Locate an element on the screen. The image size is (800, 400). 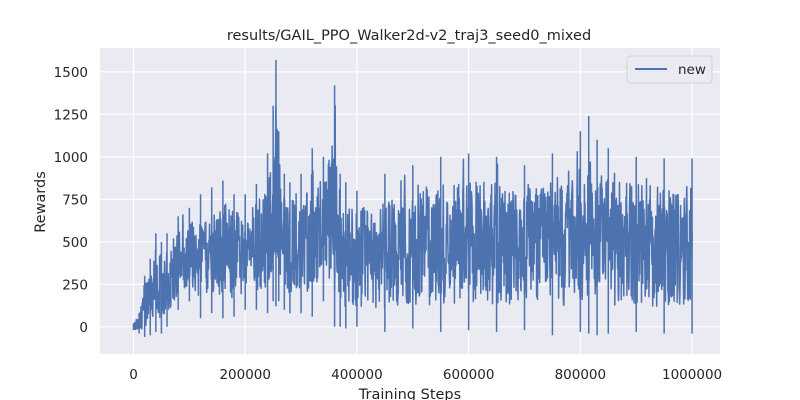
y-tick-labels: 0 250 500 750 1000 1250 1500 is located at coordinates (71, 200).